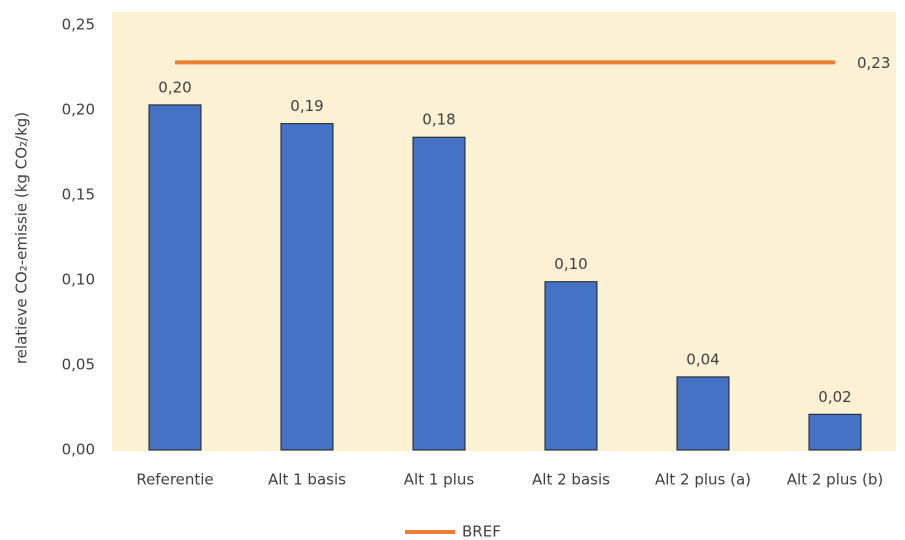 The image size is (905, 540). Describe the element at coordinates (307, 480) in the screenshot. I see `x-tick-label: Alt 1 basis` at that location.